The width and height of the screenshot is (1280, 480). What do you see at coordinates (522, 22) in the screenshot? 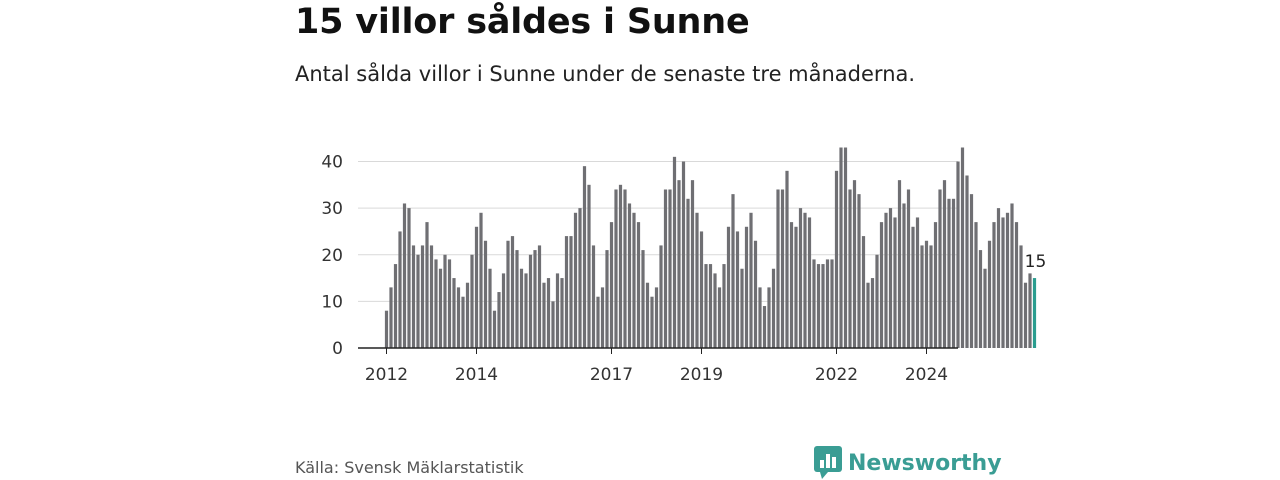
I see `page-title: 15 villor såldes i Sunne` at bounding box center [522, 22].